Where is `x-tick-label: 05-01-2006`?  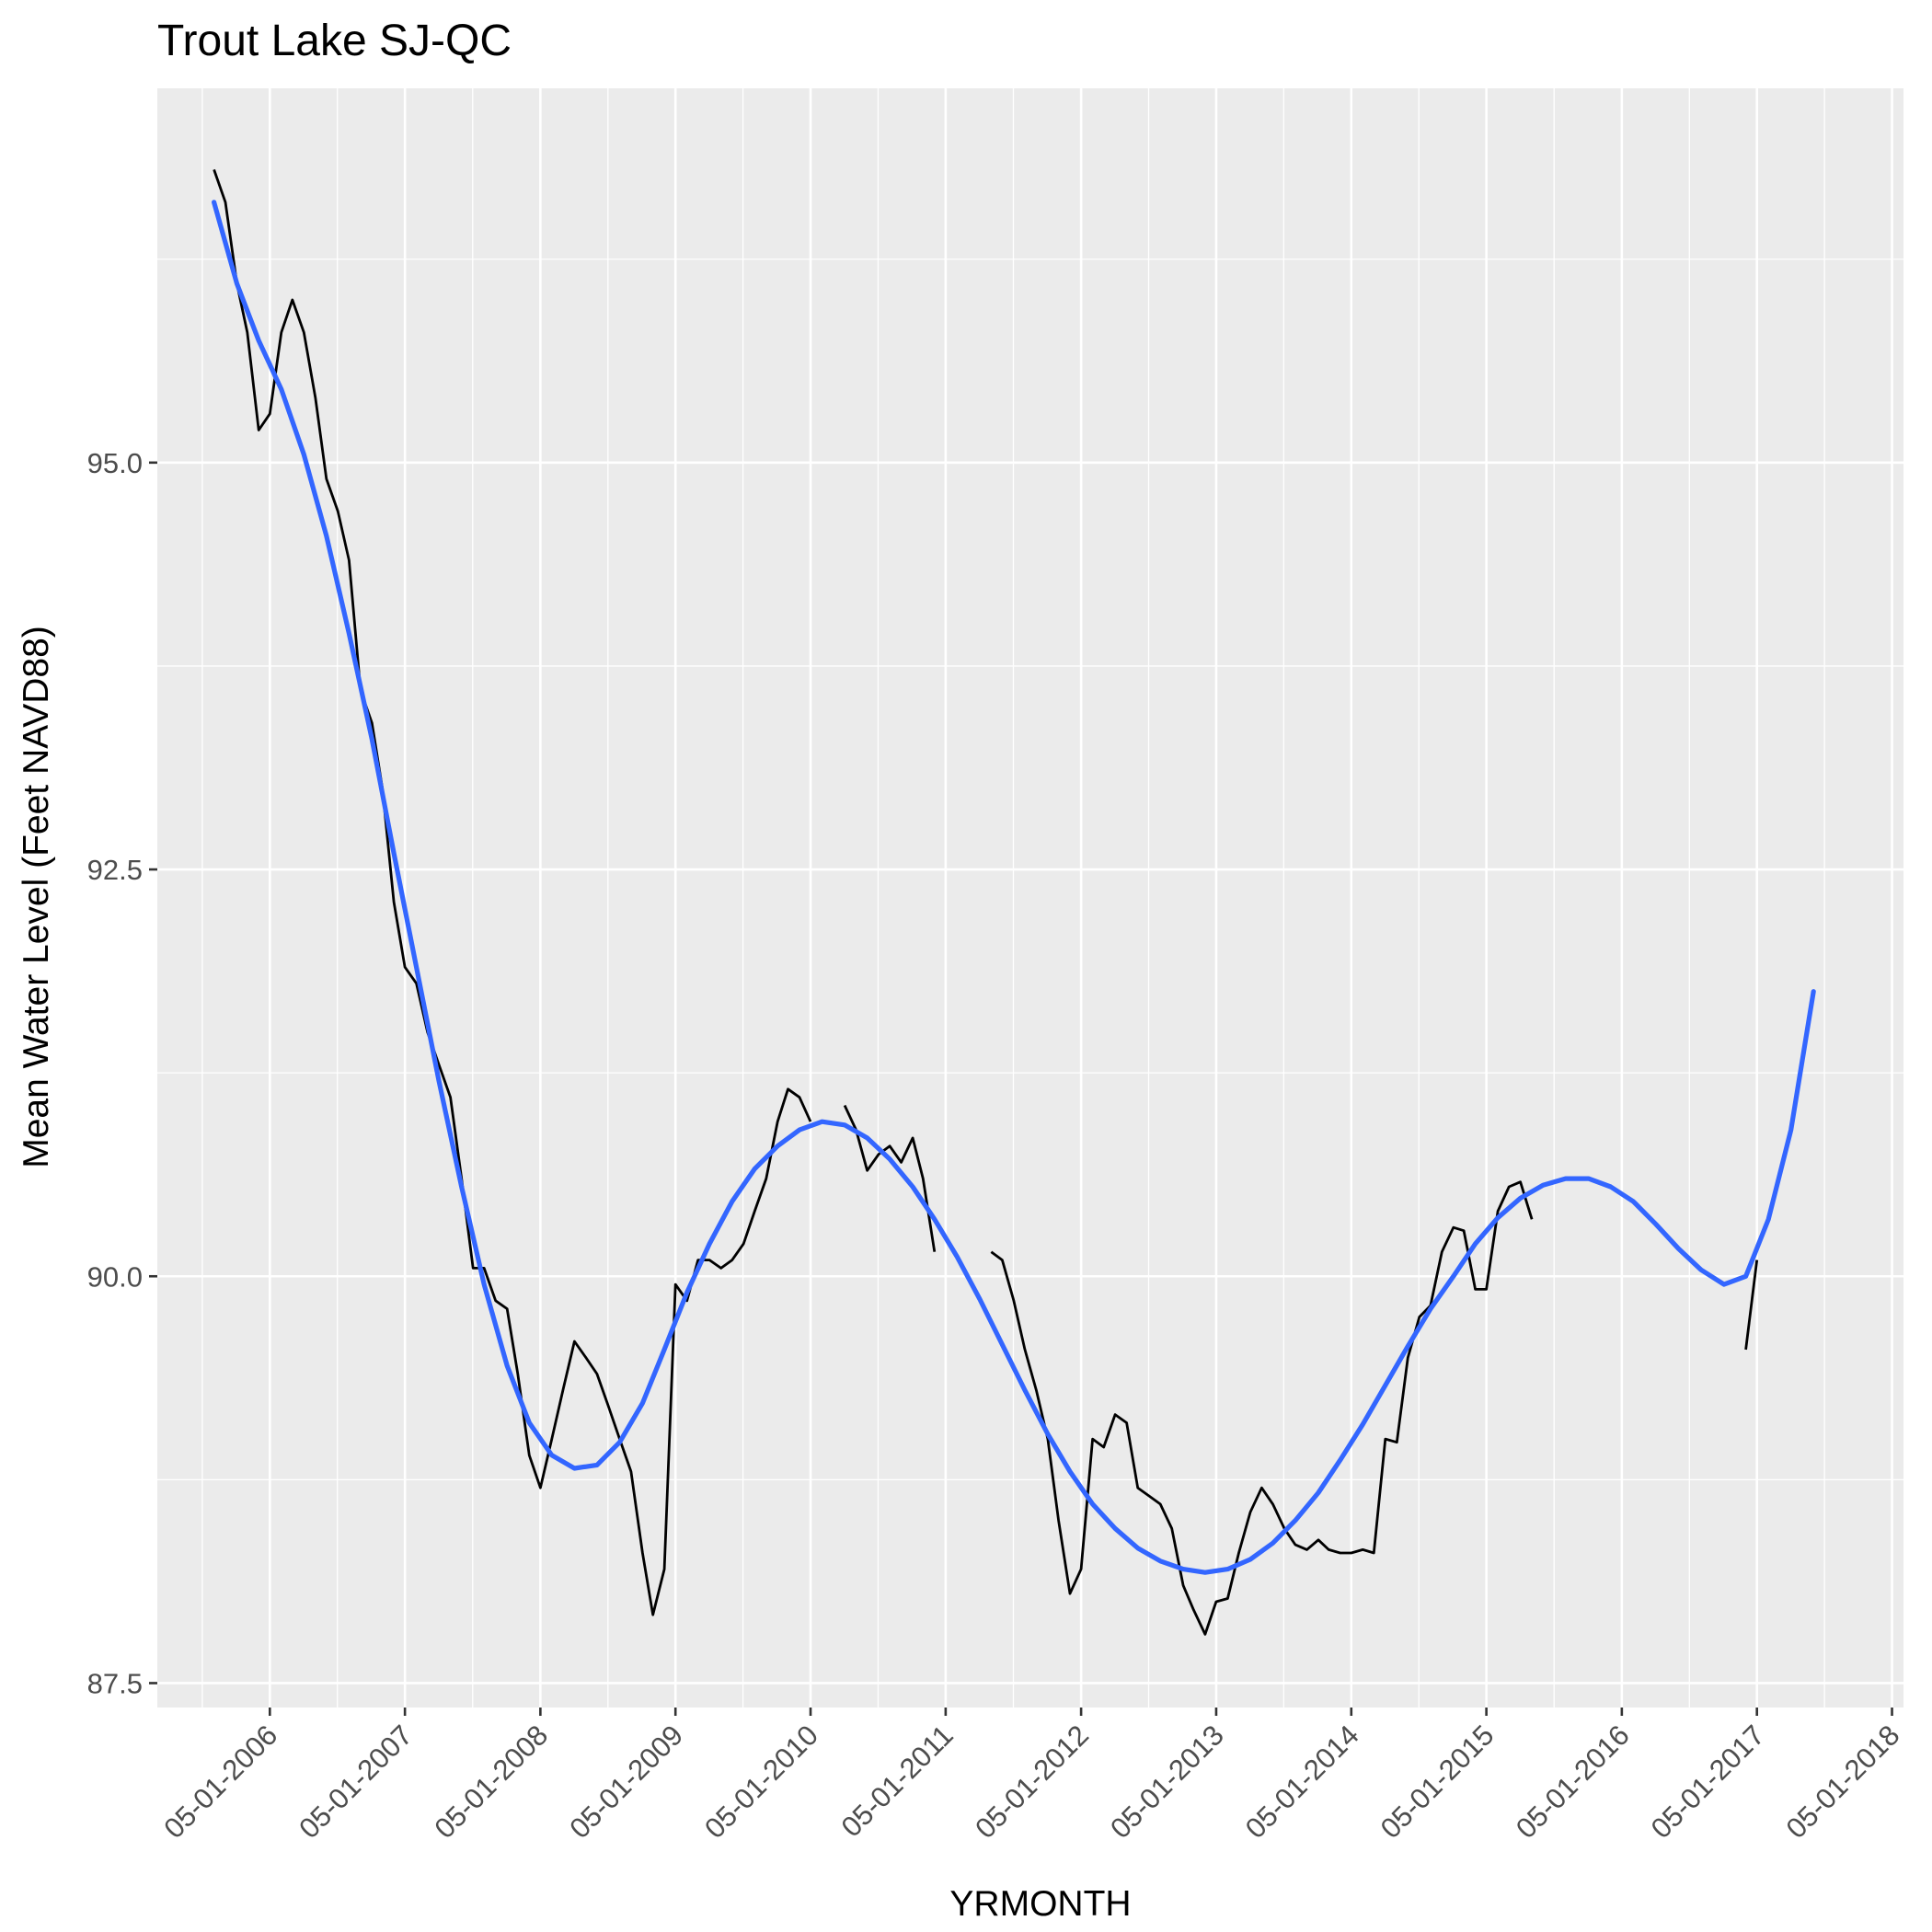
x-tick-label: 05-01-2006 is located at coordinates (220, 1782).